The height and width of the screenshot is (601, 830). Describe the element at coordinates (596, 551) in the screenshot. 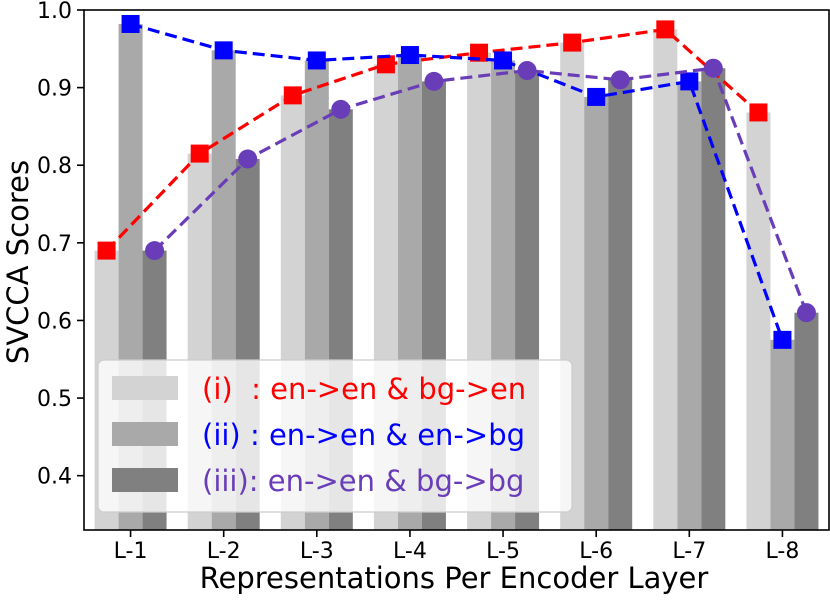

I see `x-tick-label: L-6` at that location.